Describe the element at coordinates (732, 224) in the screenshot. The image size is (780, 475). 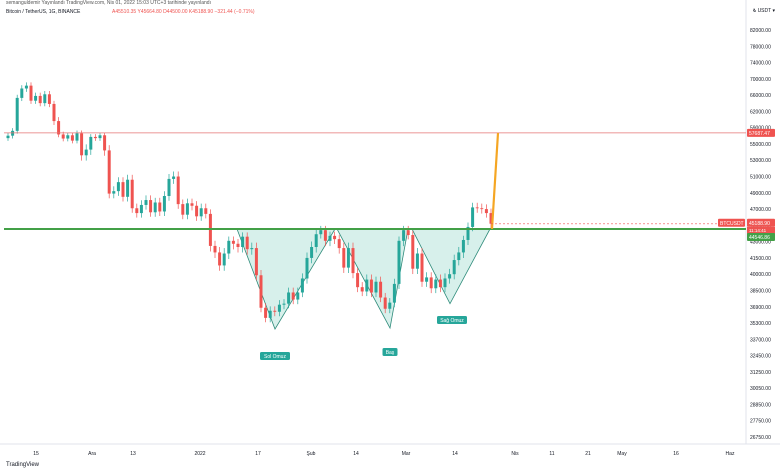
I see `symbol-badge: BTCUSDT` at that location.